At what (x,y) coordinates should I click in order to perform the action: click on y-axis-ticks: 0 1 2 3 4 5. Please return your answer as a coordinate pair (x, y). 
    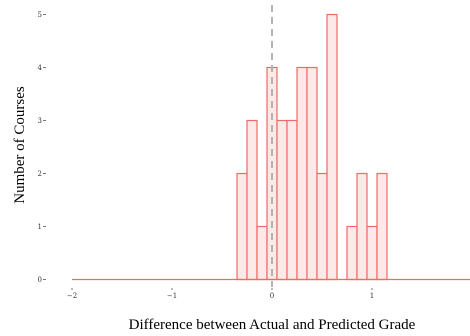
    Looking at the image, I should click on (42, 147).